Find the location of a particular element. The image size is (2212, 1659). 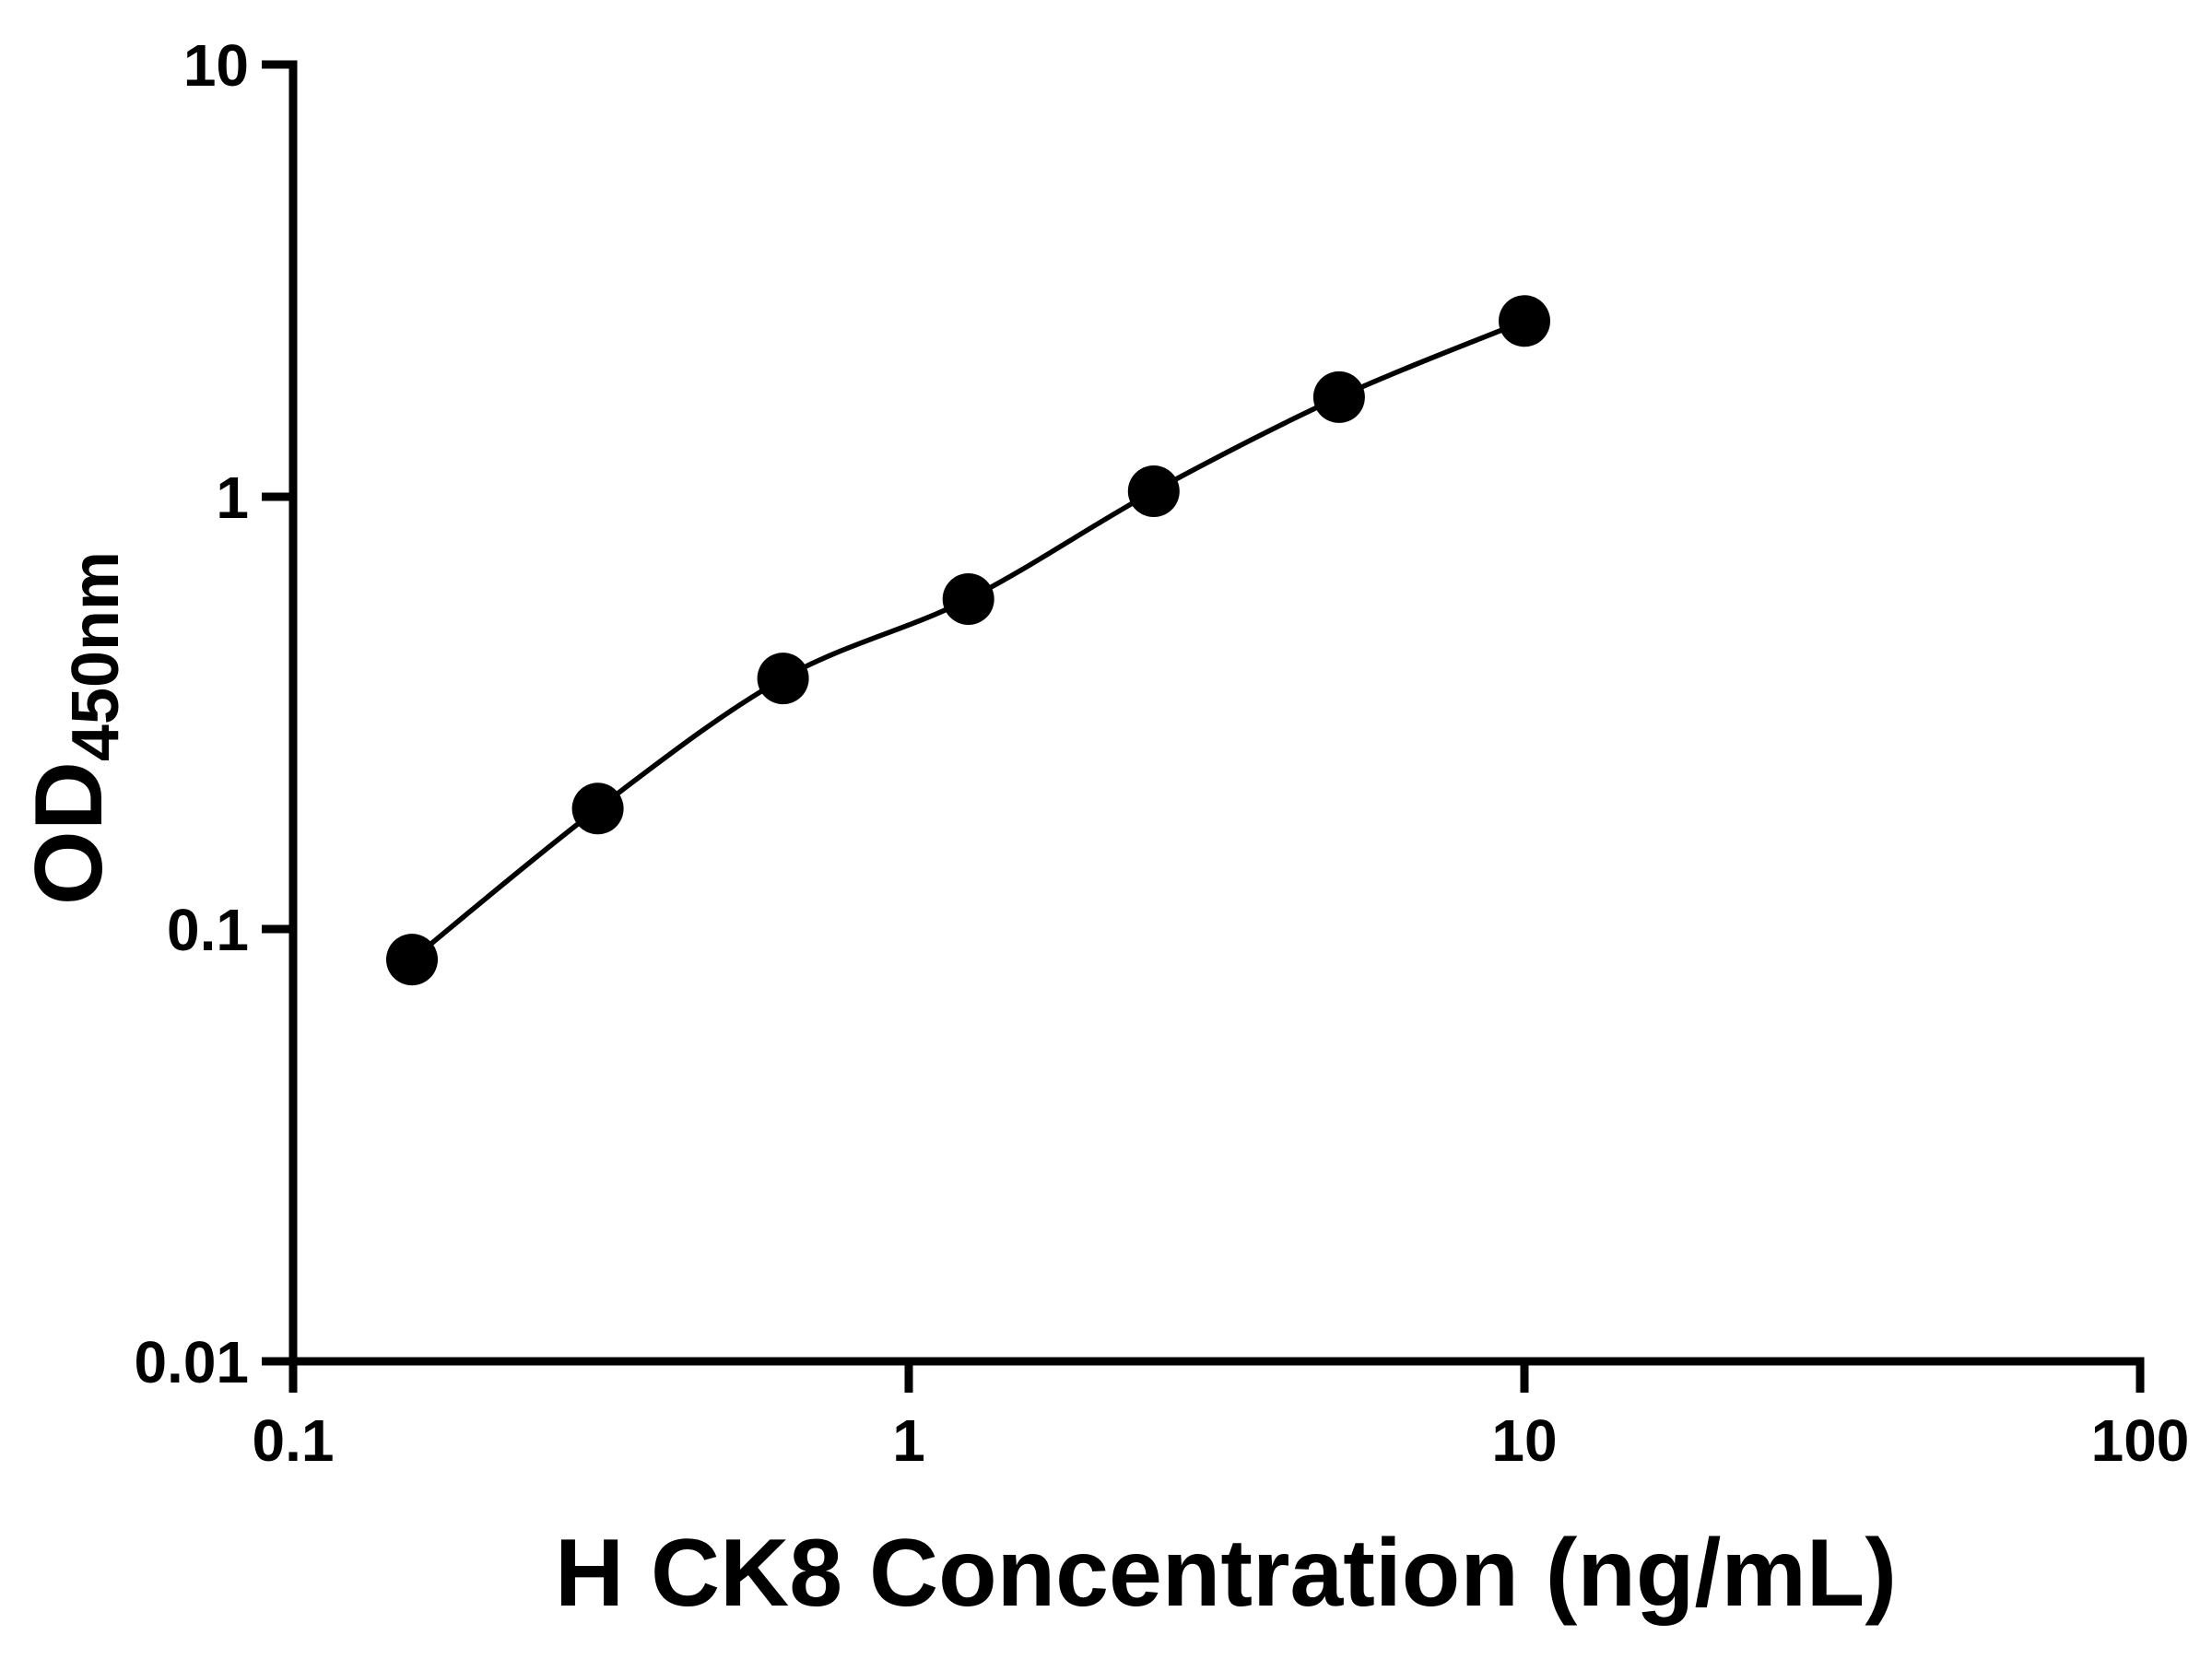

y-axis-title-main: OD is located at coordinates (69, 833).